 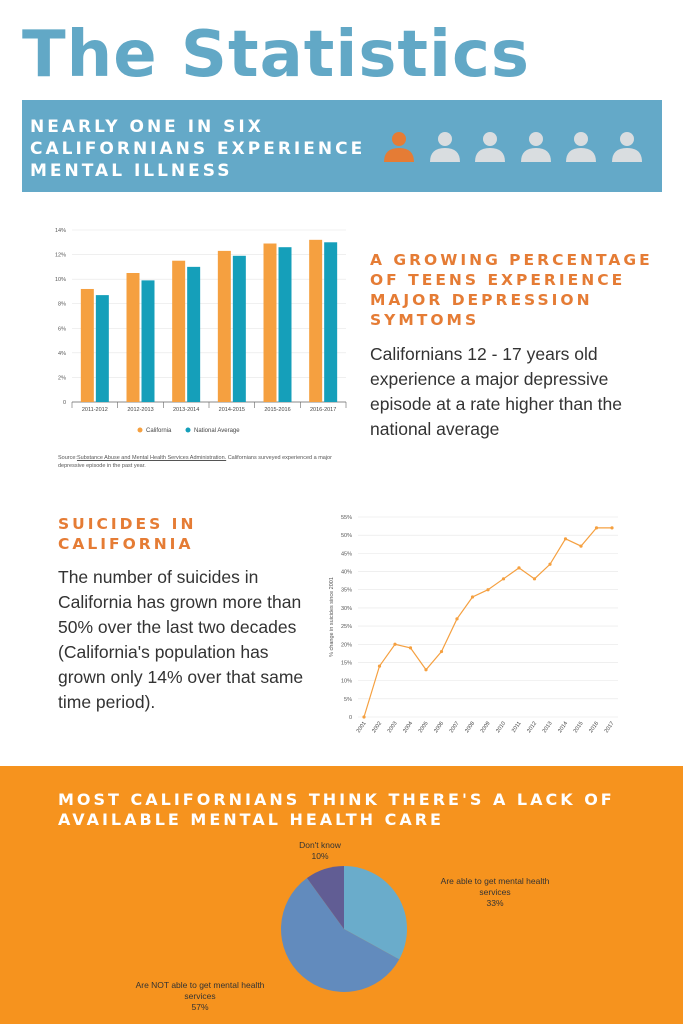 I want to click on bar-x-tick: 2011-2012, so click(x=95, y=410).